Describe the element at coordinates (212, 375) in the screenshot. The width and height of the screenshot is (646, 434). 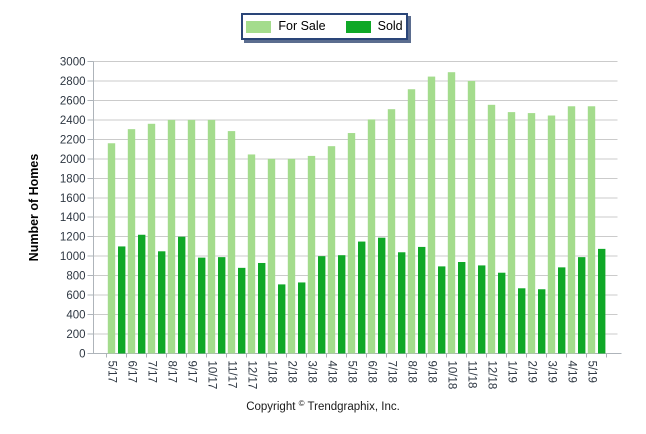
I see `x-tick-label: 10/17` at that location.